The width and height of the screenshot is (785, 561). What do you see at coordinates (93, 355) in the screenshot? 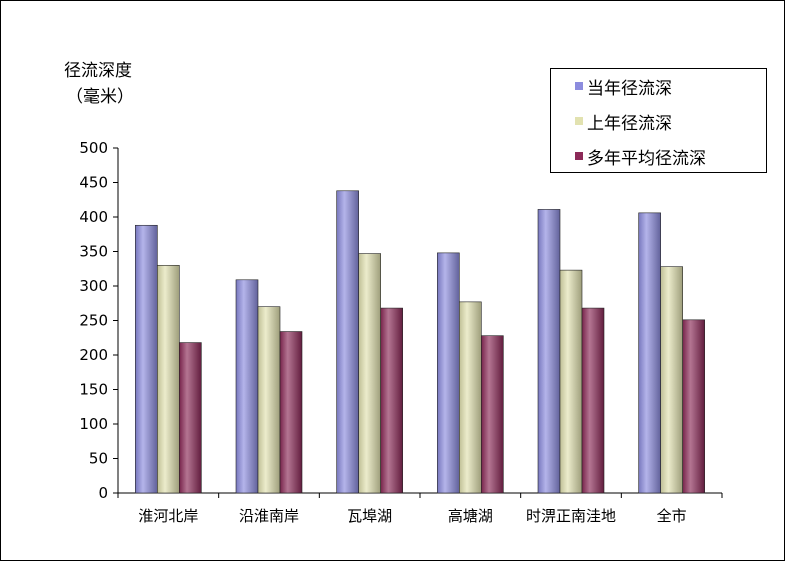
I see `y-tick-label: 200` at bounding box center [93, 355].